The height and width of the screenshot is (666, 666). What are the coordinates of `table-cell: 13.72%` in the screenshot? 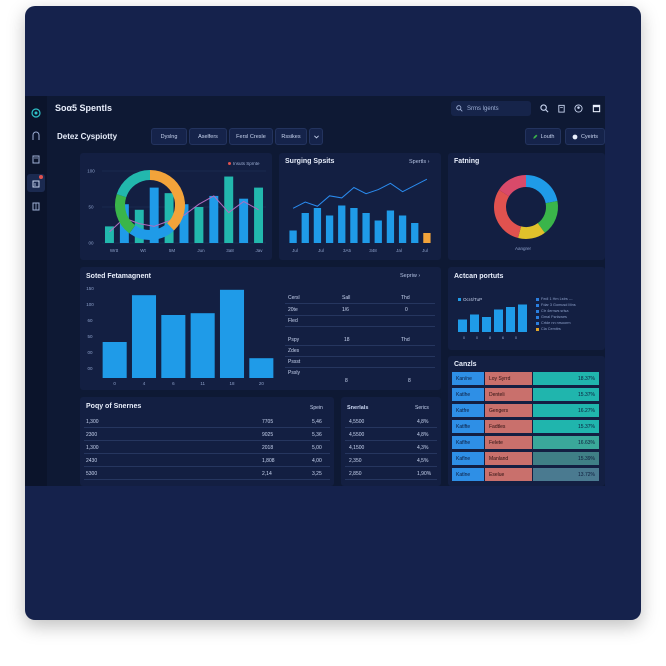 It's located at (566, 474).